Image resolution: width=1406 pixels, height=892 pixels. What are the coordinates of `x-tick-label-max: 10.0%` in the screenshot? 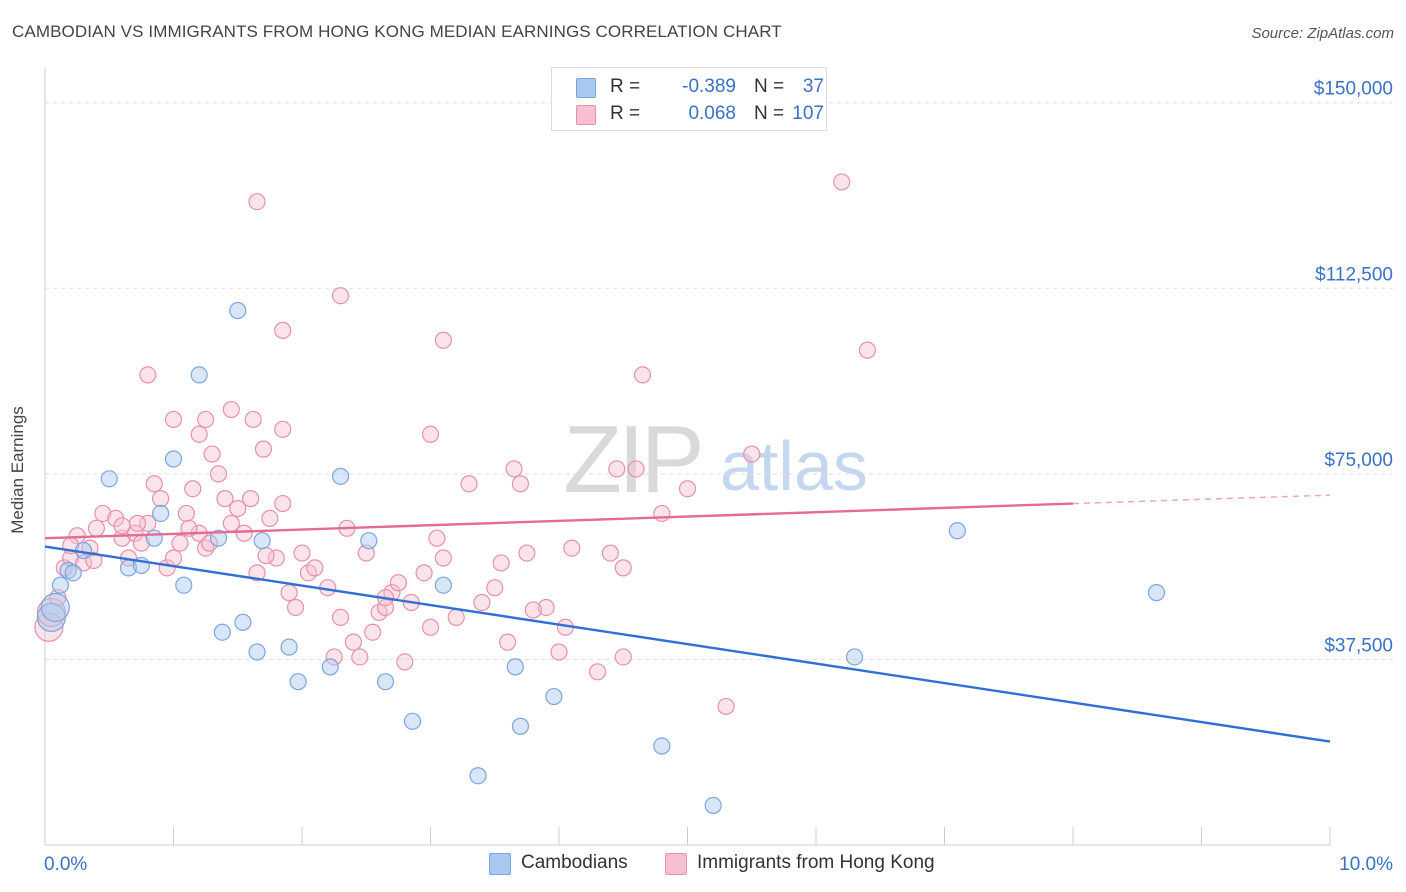 It's located at (1366, 864).